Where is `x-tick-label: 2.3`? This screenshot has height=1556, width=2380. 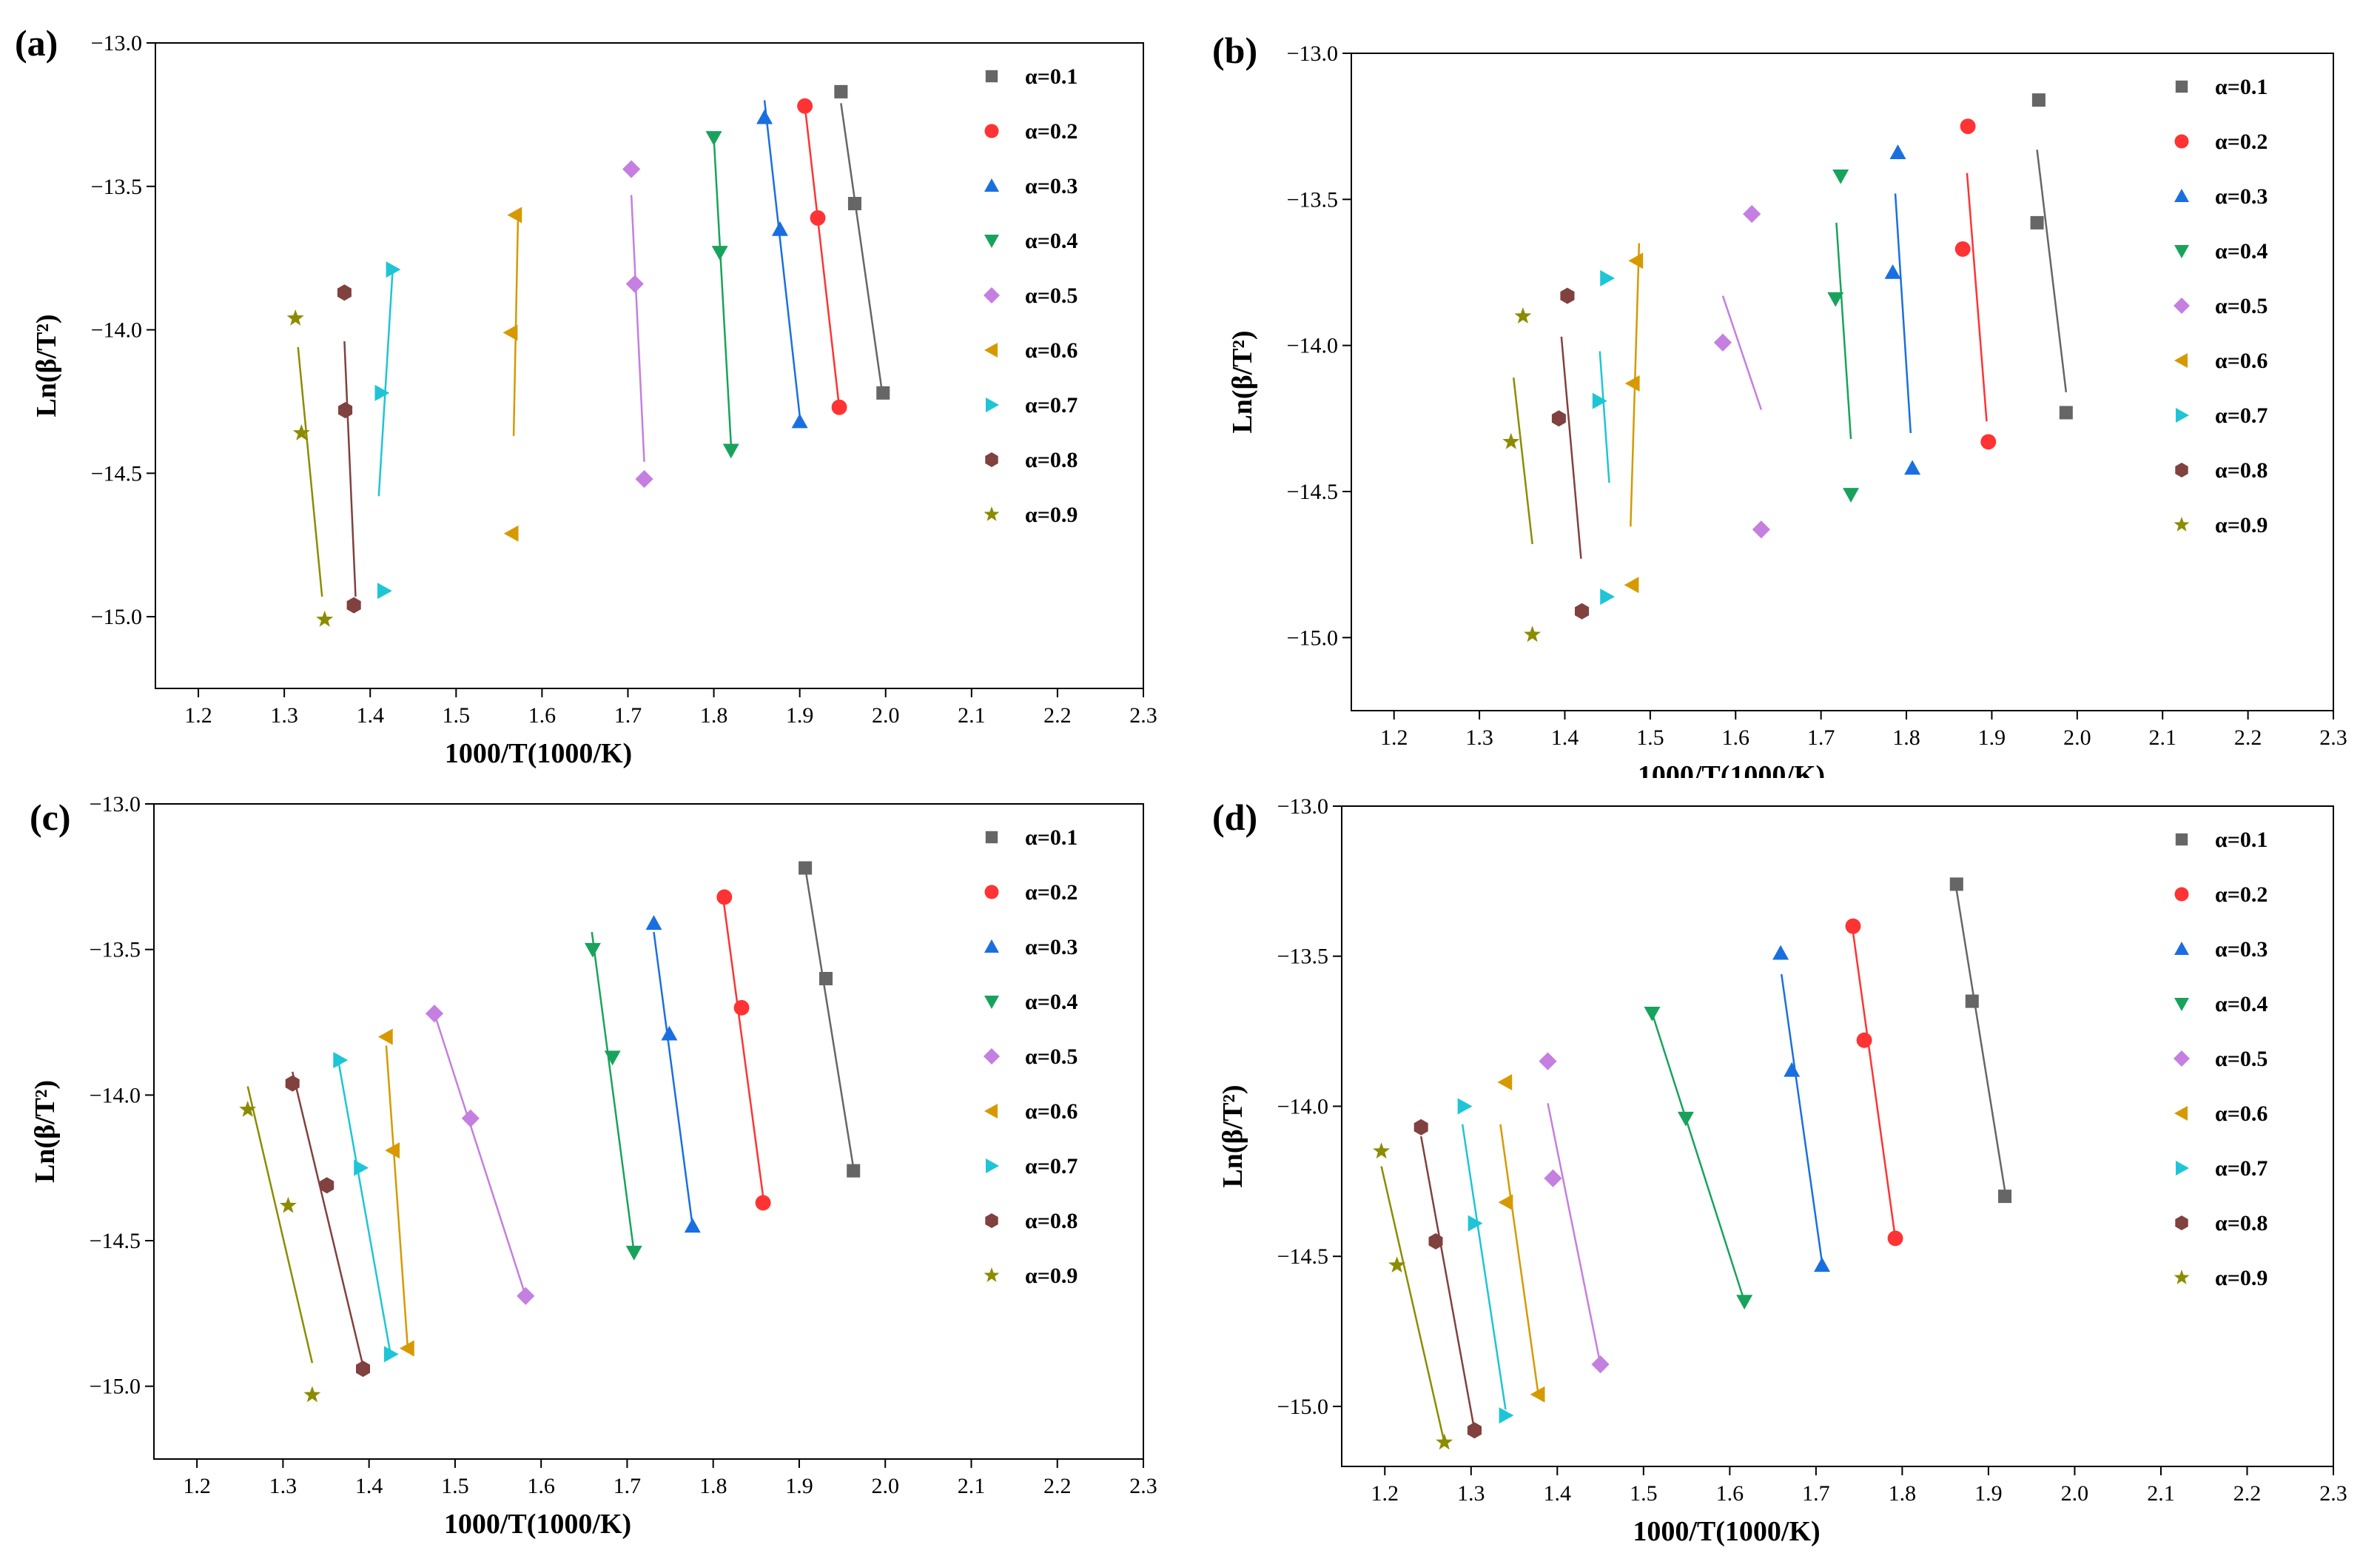
x-tick-label: 2.3 is located at coordinates (1143, 715).